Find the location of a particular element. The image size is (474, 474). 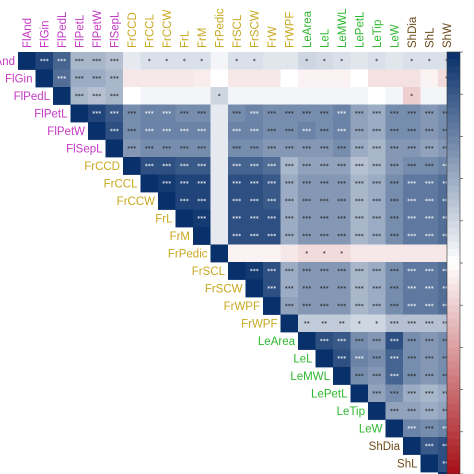

column-label: FlPetW is located at coordinates (98, 29).